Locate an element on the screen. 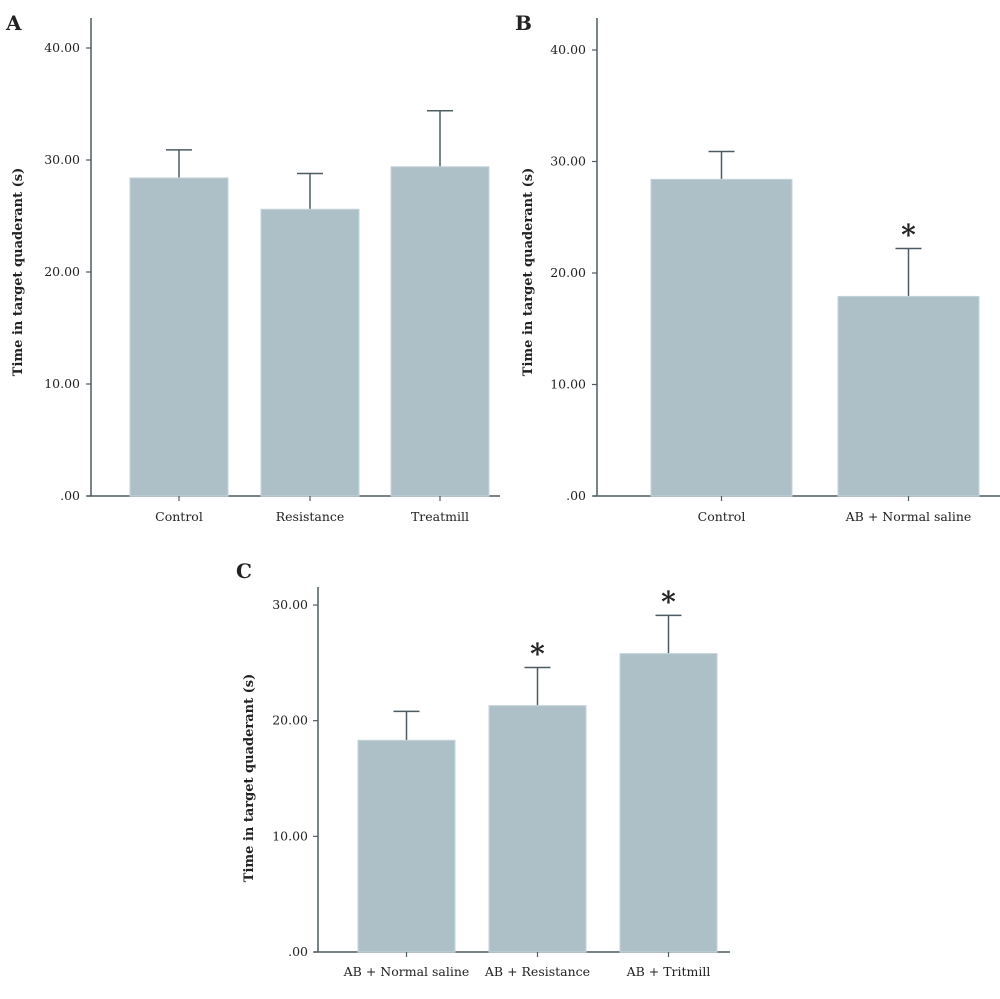  panel-label: A is located at coordinates (13, 23).